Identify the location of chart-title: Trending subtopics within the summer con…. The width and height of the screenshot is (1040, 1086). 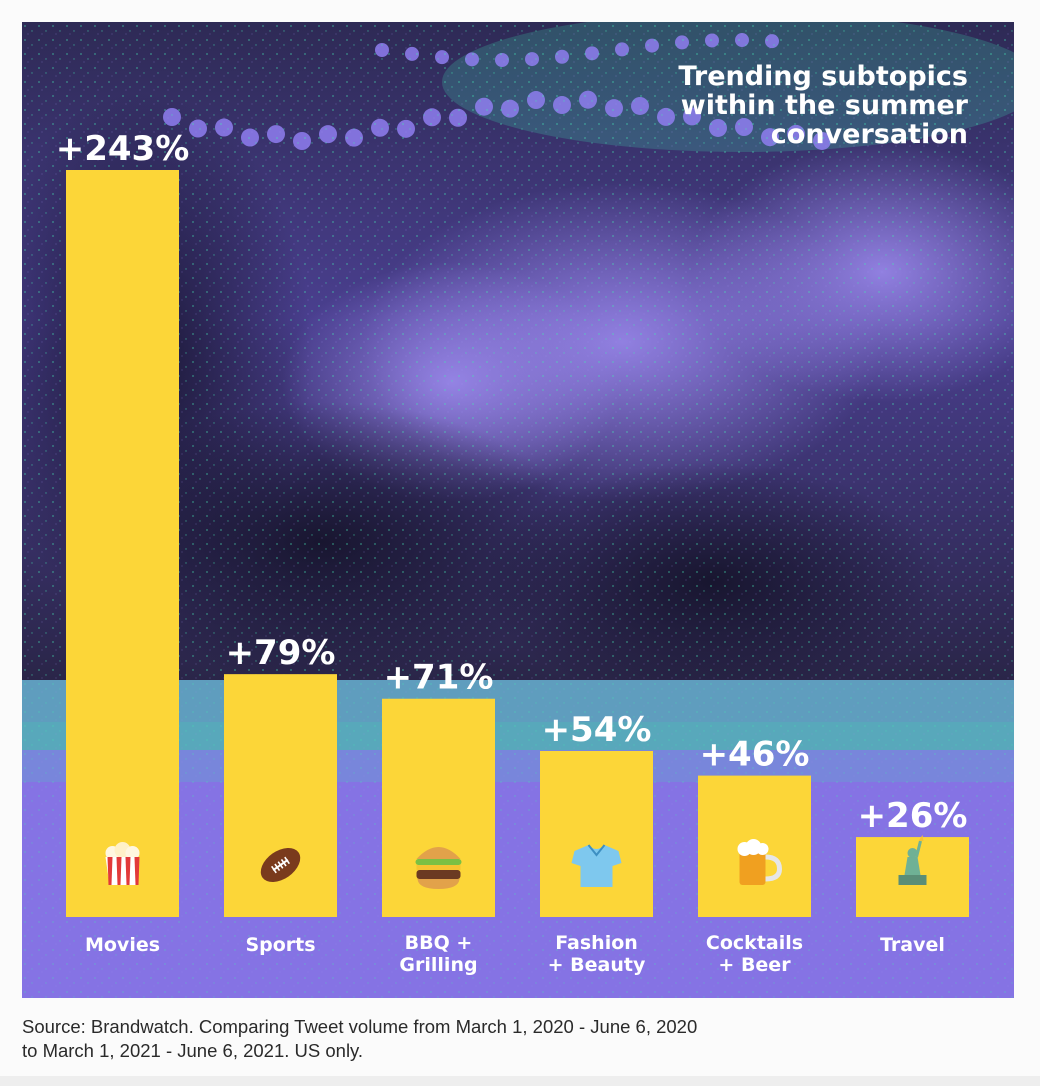
(823, 105).